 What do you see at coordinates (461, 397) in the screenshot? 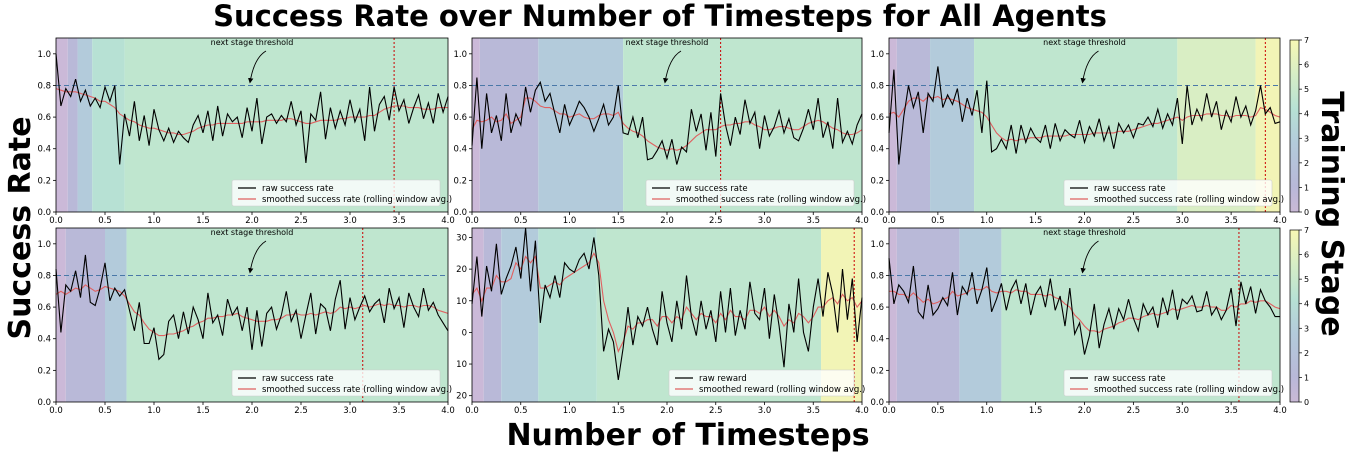
I see `y-tick-label: 20` at bounding box center [461, 397].